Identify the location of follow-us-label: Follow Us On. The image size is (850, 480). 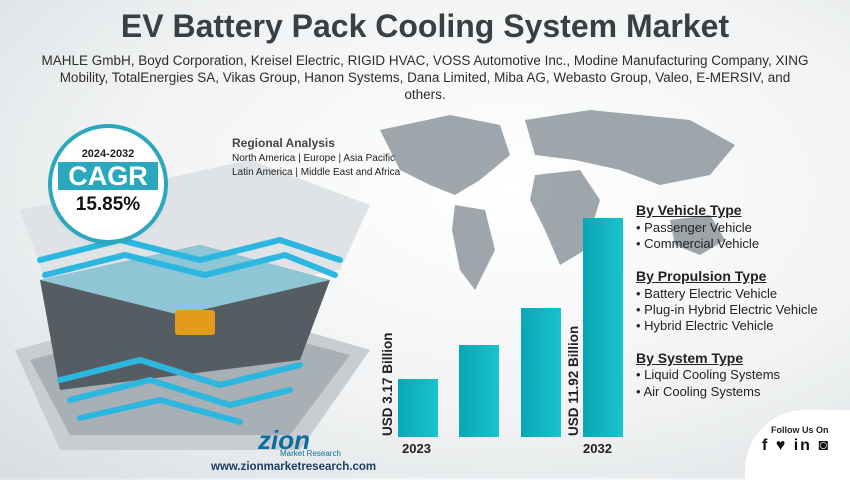
(800, 430).